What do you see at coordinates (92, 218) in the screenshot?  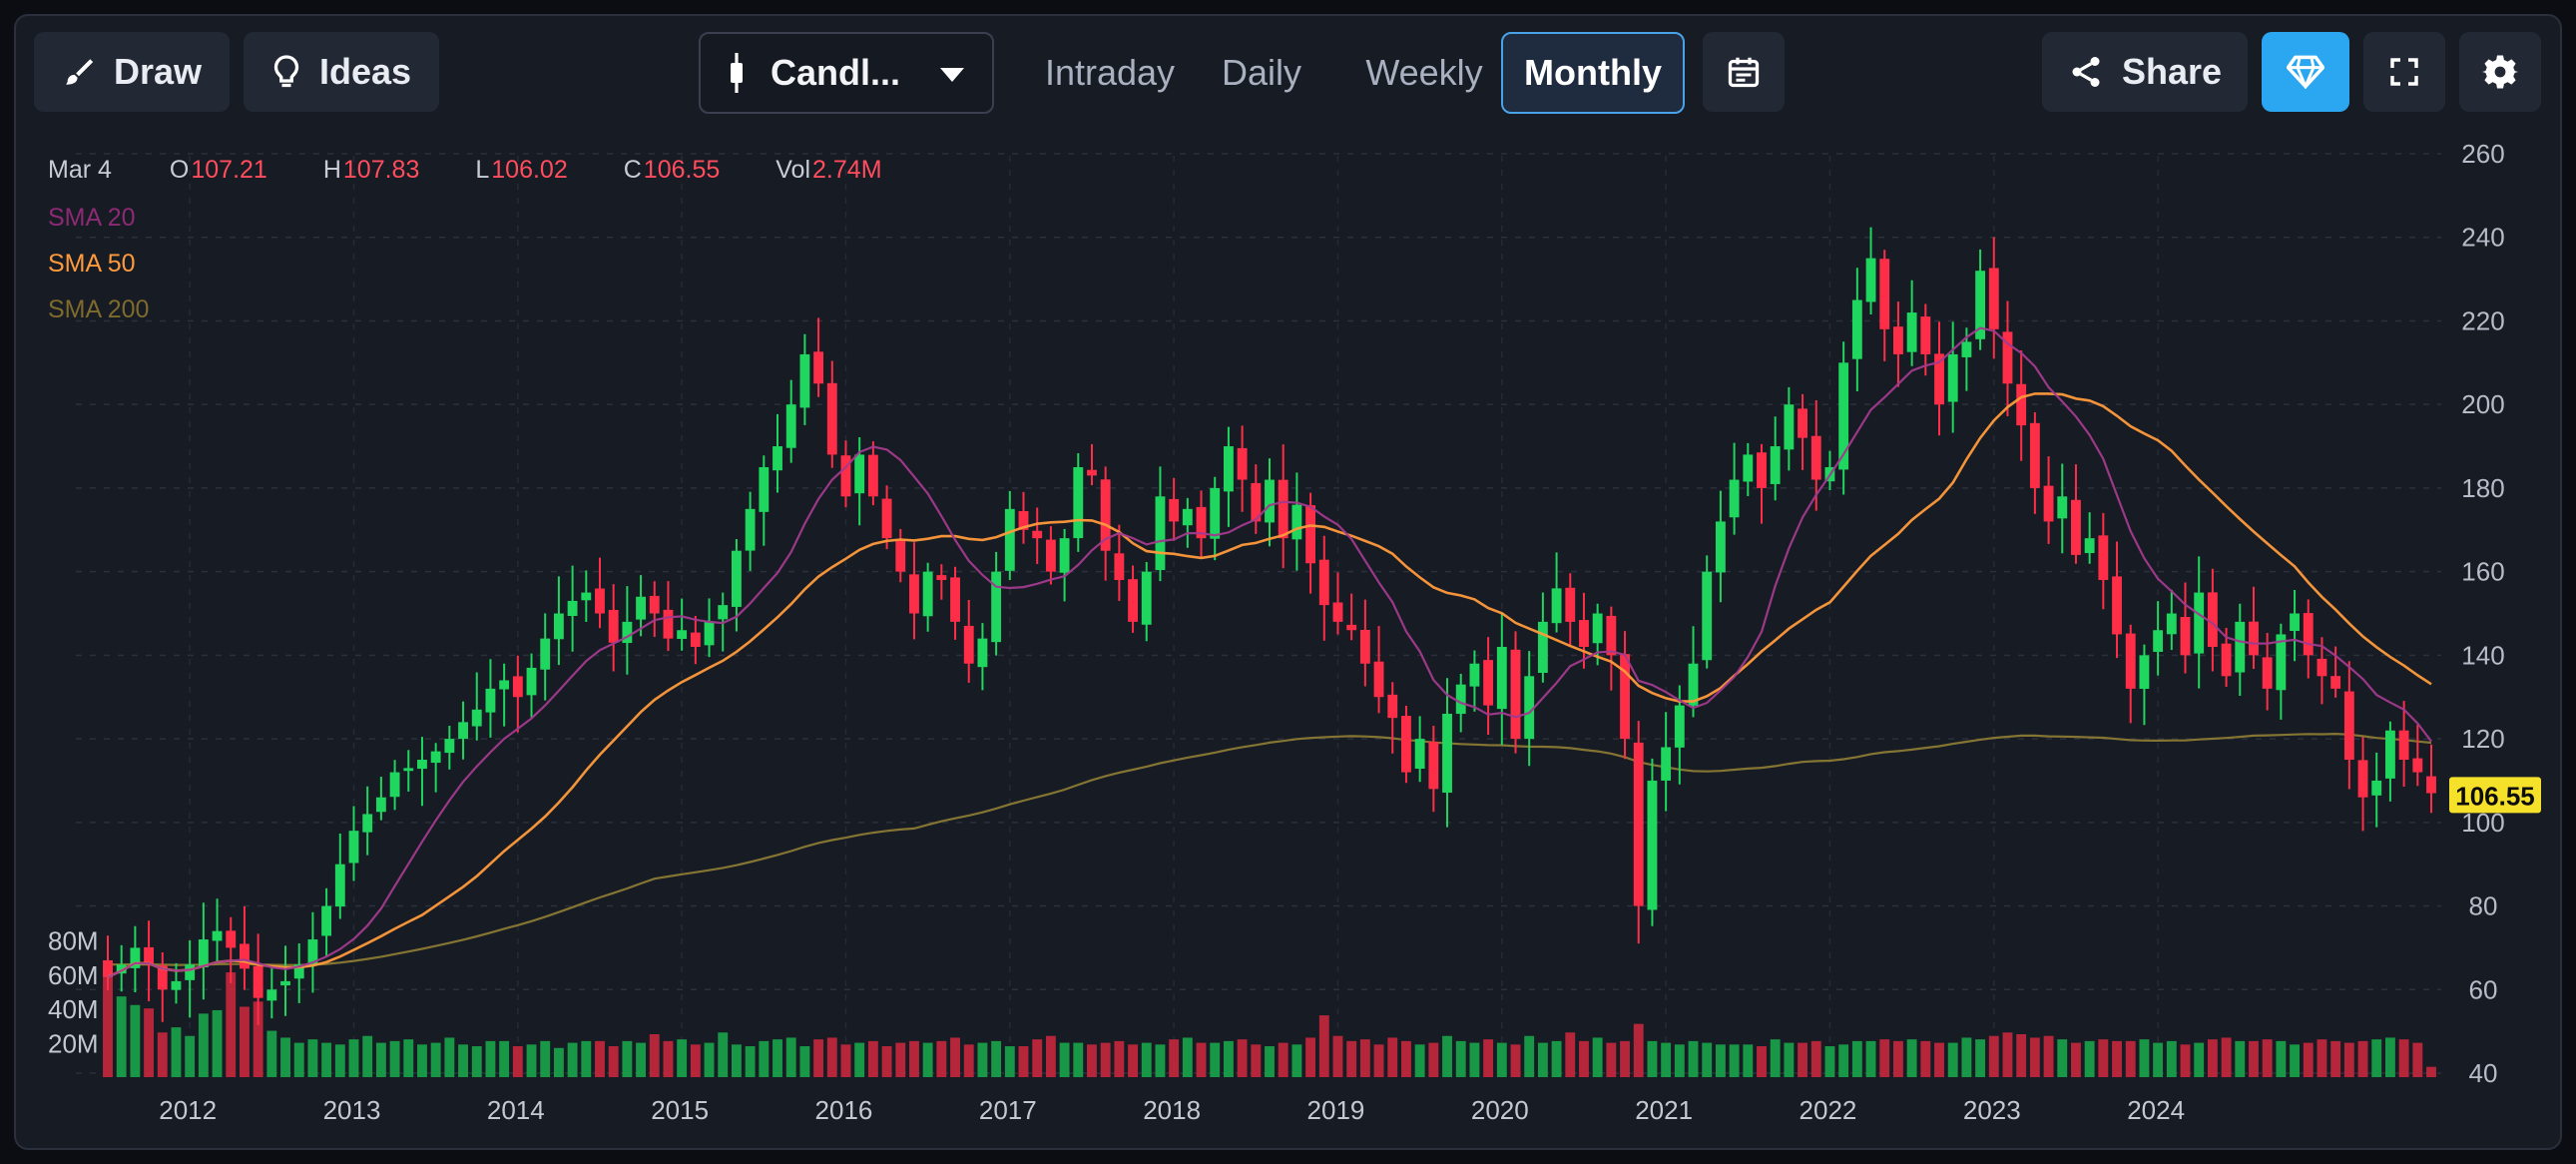 I see `sma20-legend: SMA 20` at bounding box center [92, 218].